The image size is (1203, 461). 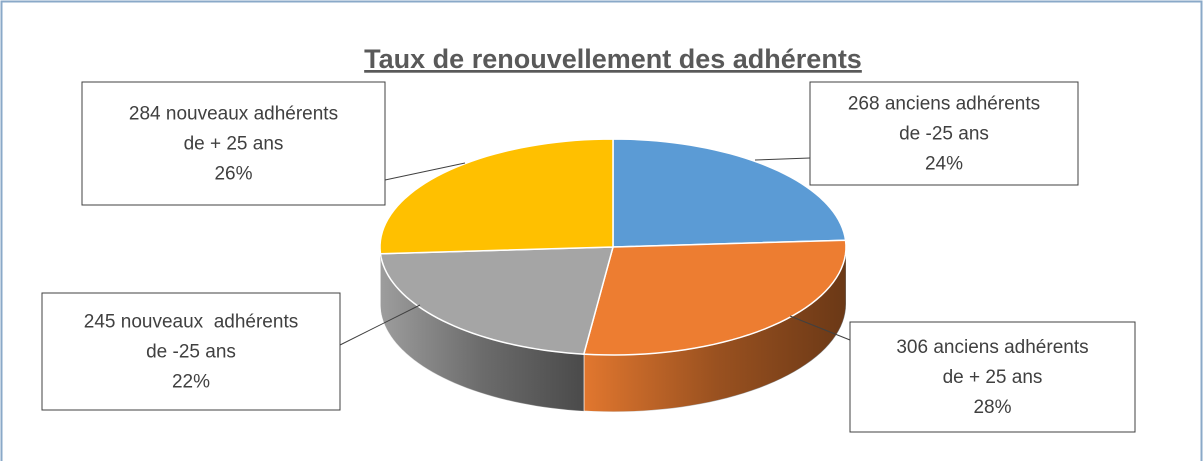 I want to click on data-label: 22%, so click(x=191, y=382).